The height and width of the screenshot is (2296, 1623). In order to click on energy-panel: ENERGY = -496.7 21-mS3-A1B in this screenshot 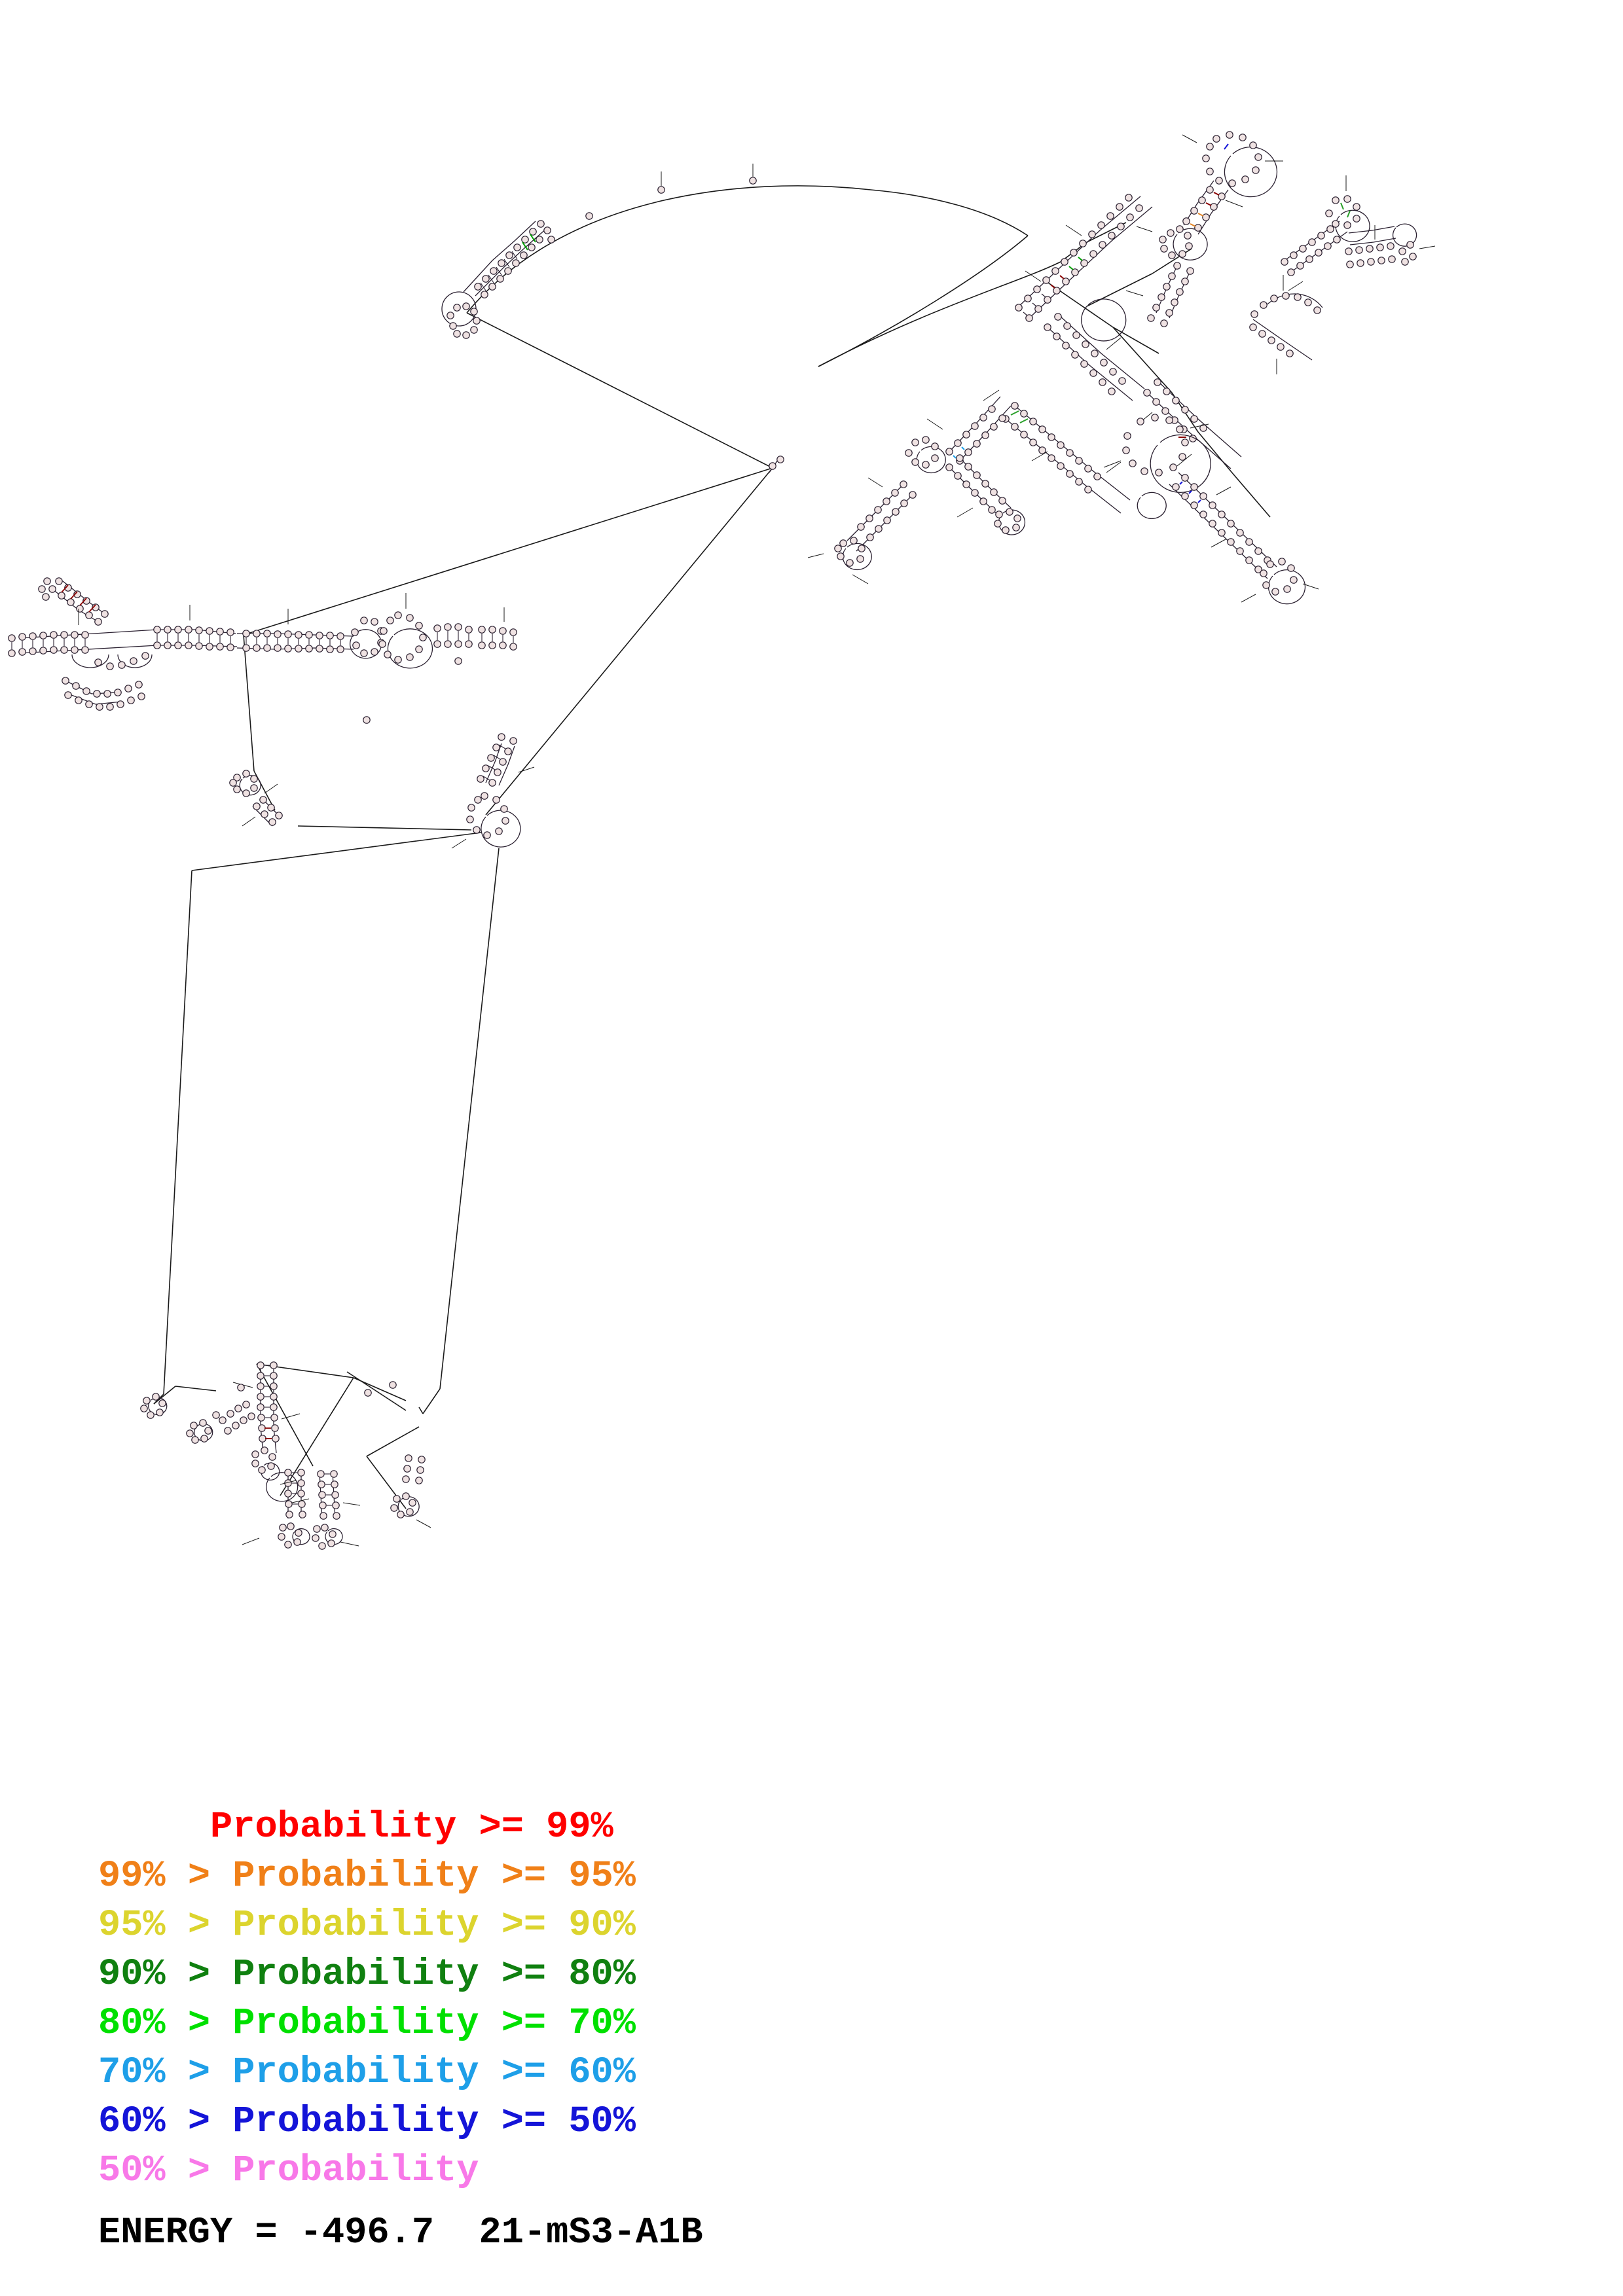, I will do `click(811, 2241)`.